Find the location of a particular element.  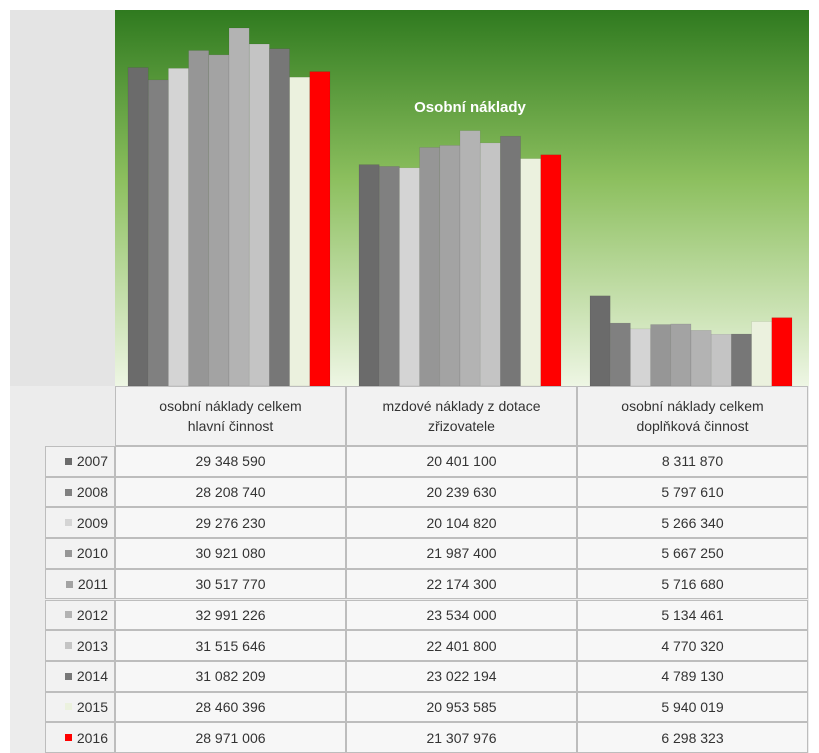

table-value: 30 517 770 is located at coordinates (230, 584).